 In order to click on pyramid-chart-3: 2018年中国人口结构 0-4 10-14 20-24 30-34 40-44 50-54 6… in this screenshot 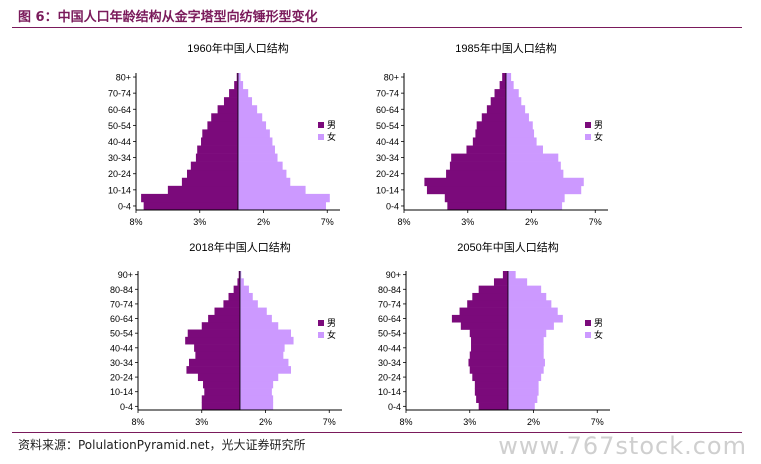, I will do `click(226, 333)`.